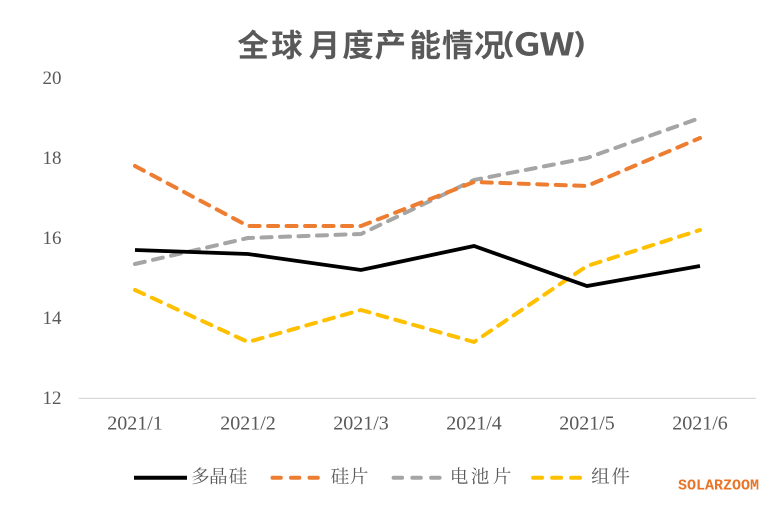 This screenshot has width=779, height=519. What do you see at coordinates (52, 78) in the screenshot?
I see `svg-text: 20` at bounding box center [52, 78].